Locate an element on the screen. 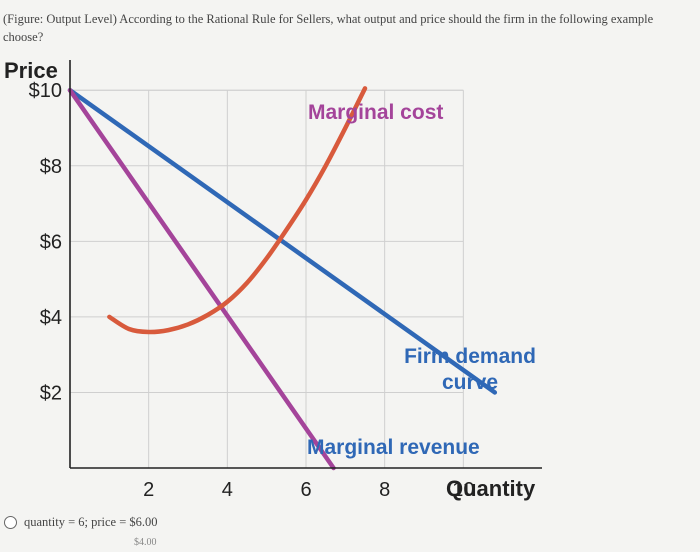 The width and height of the screenshot is (700, 552). x-tick-label: 8 is located at coordinates (384, 490).